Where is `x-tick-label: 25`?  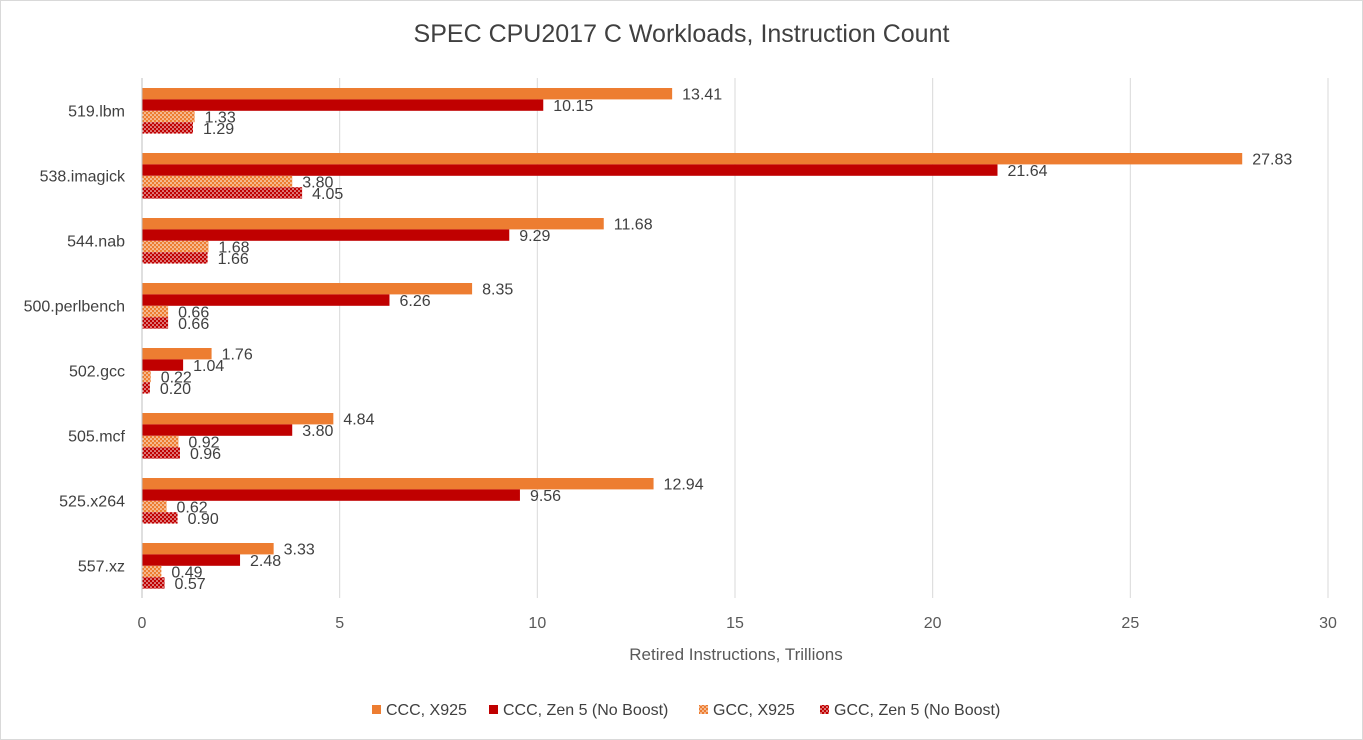
x-tick-label: 25 is located at coordinates (1130, 623).